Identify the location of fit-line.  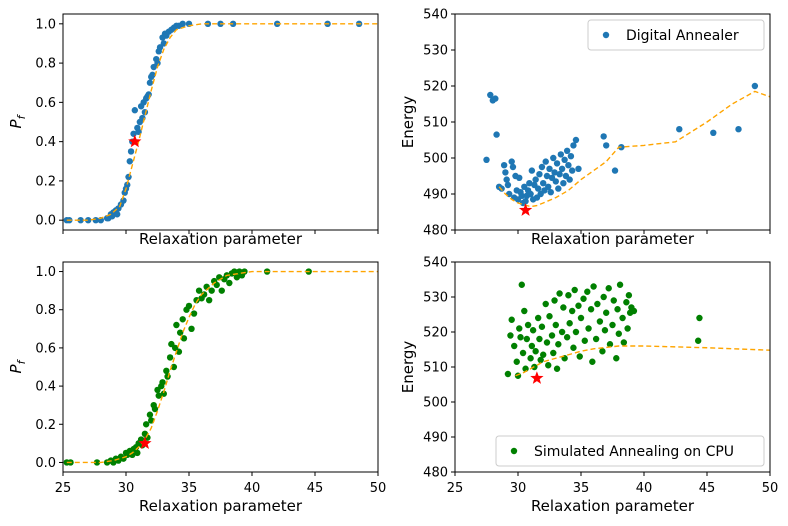
(222, 367).